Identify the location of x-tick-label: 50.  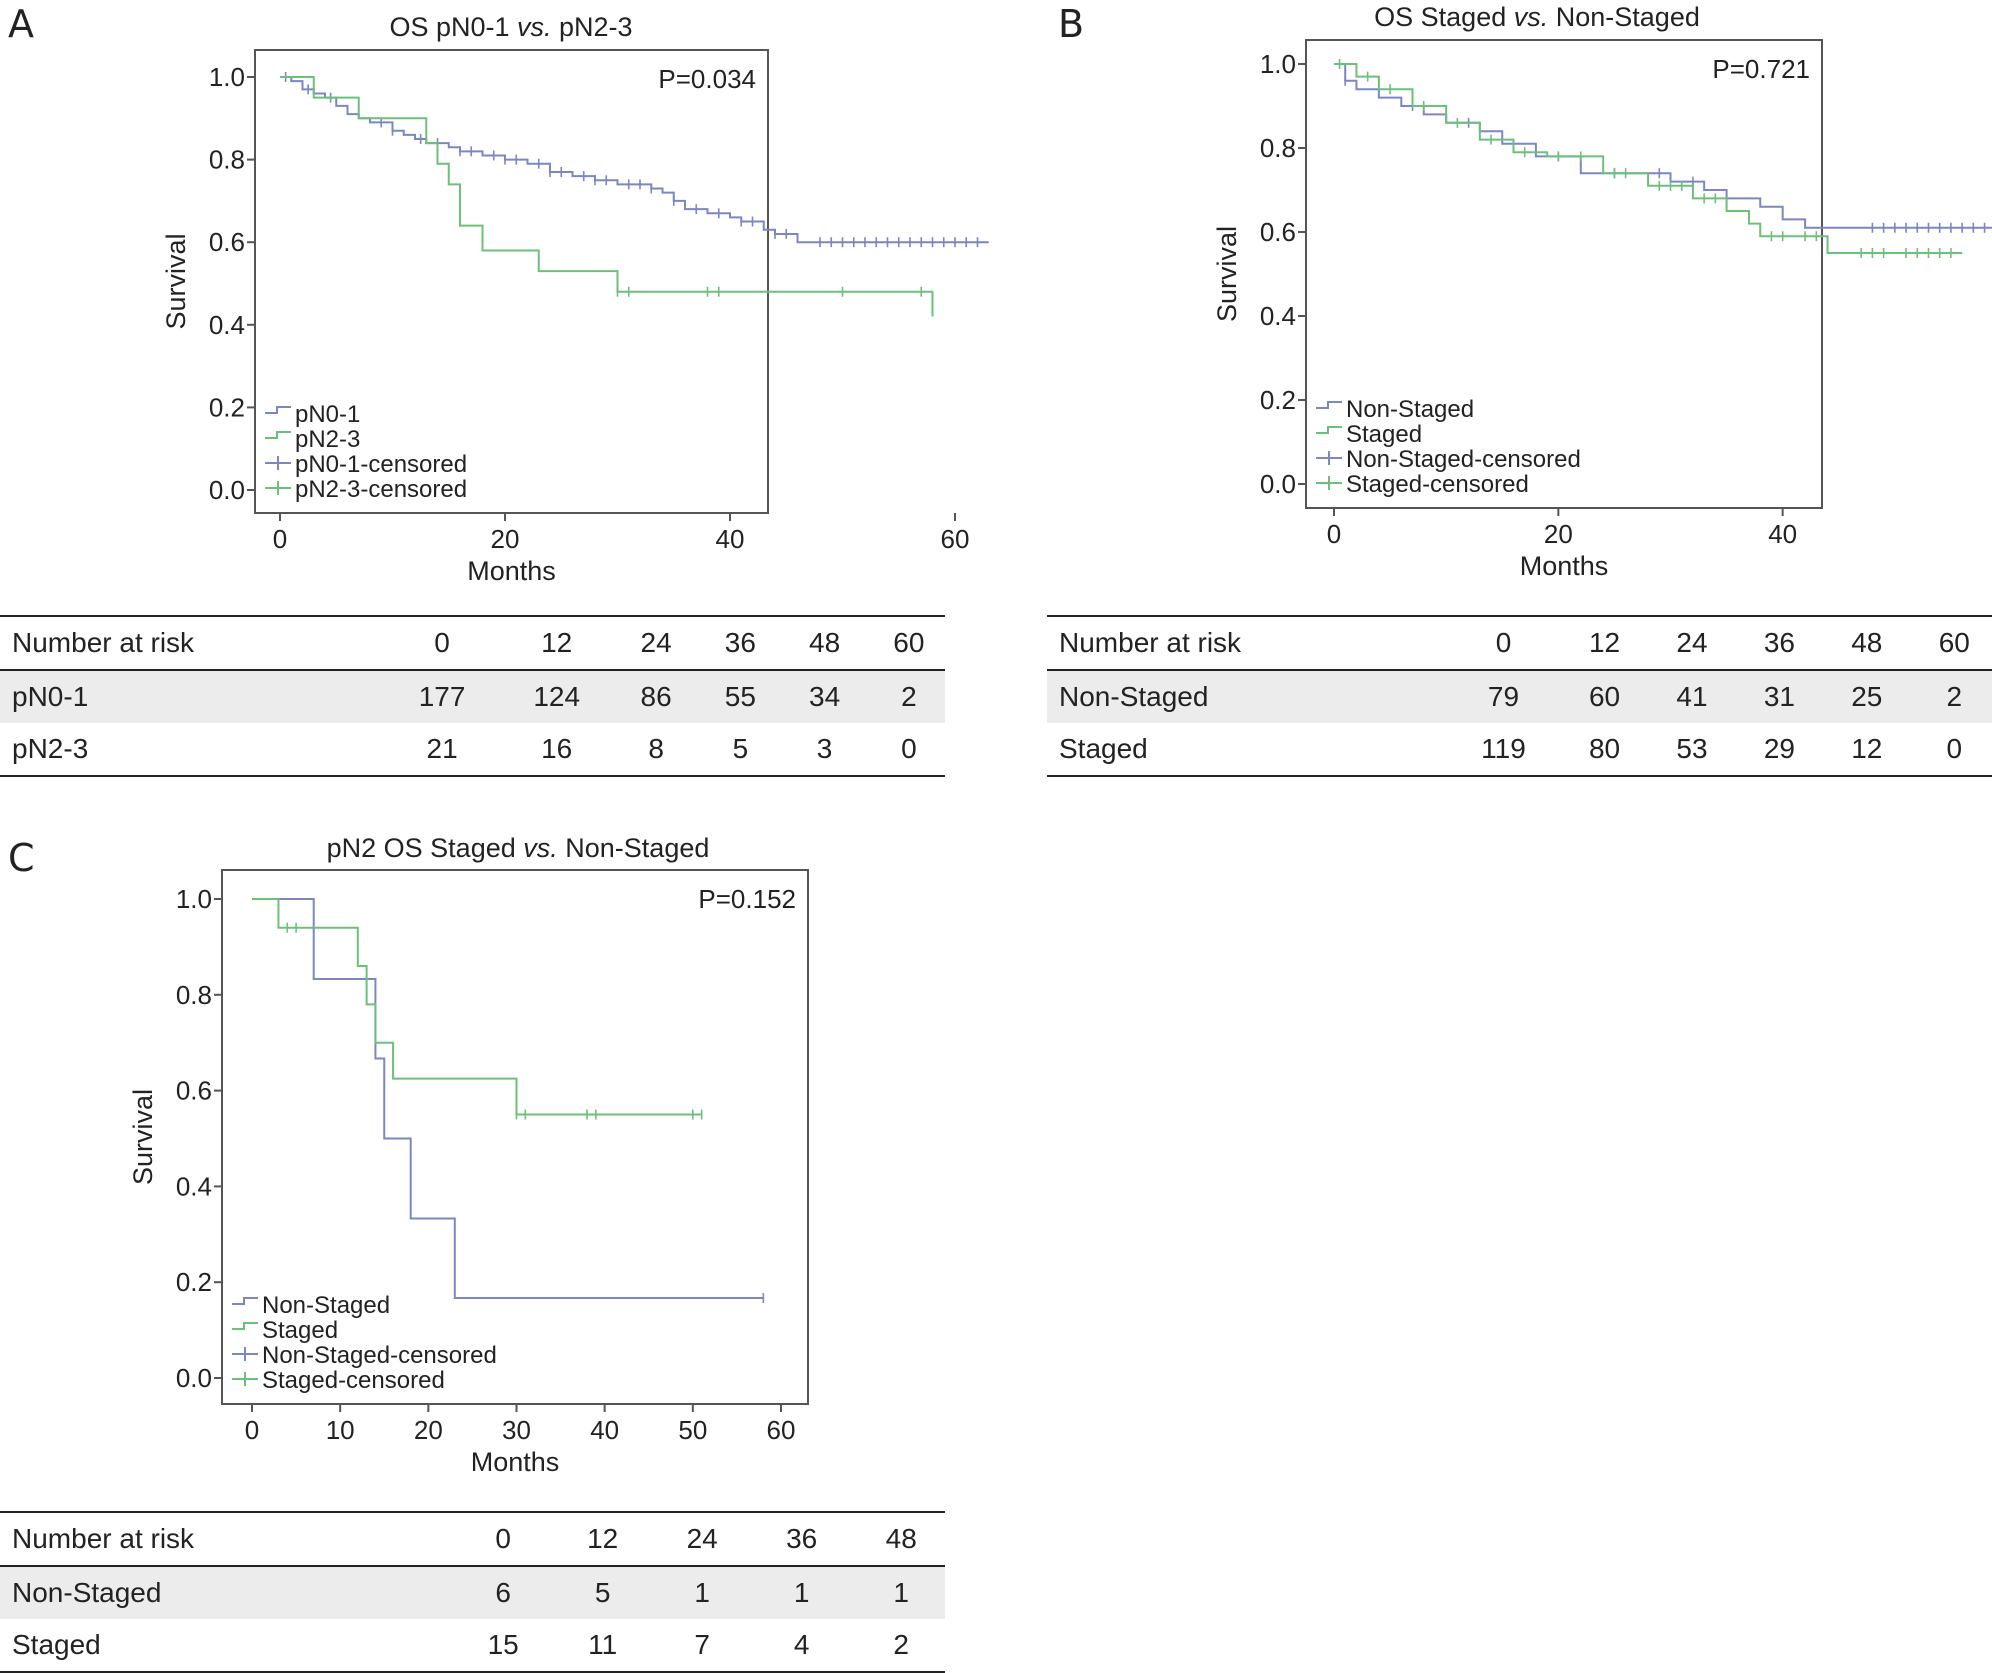
(692, 1430).